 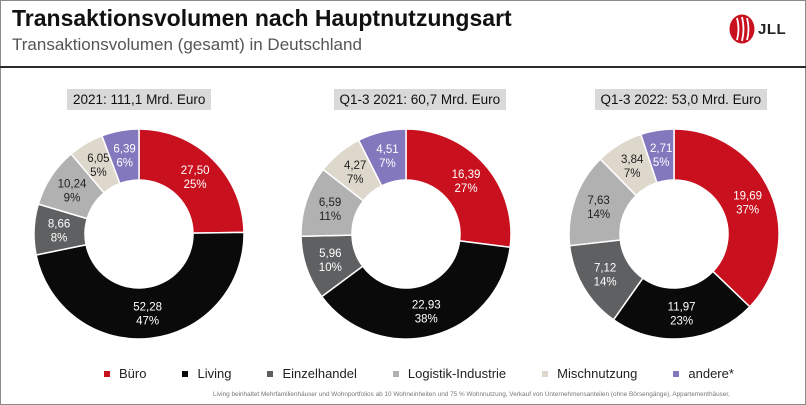 What do you see at coordinates (387, 150) in the screenshot?
I see `slice-value-label: 4,51` at bounding box center [387, 150].